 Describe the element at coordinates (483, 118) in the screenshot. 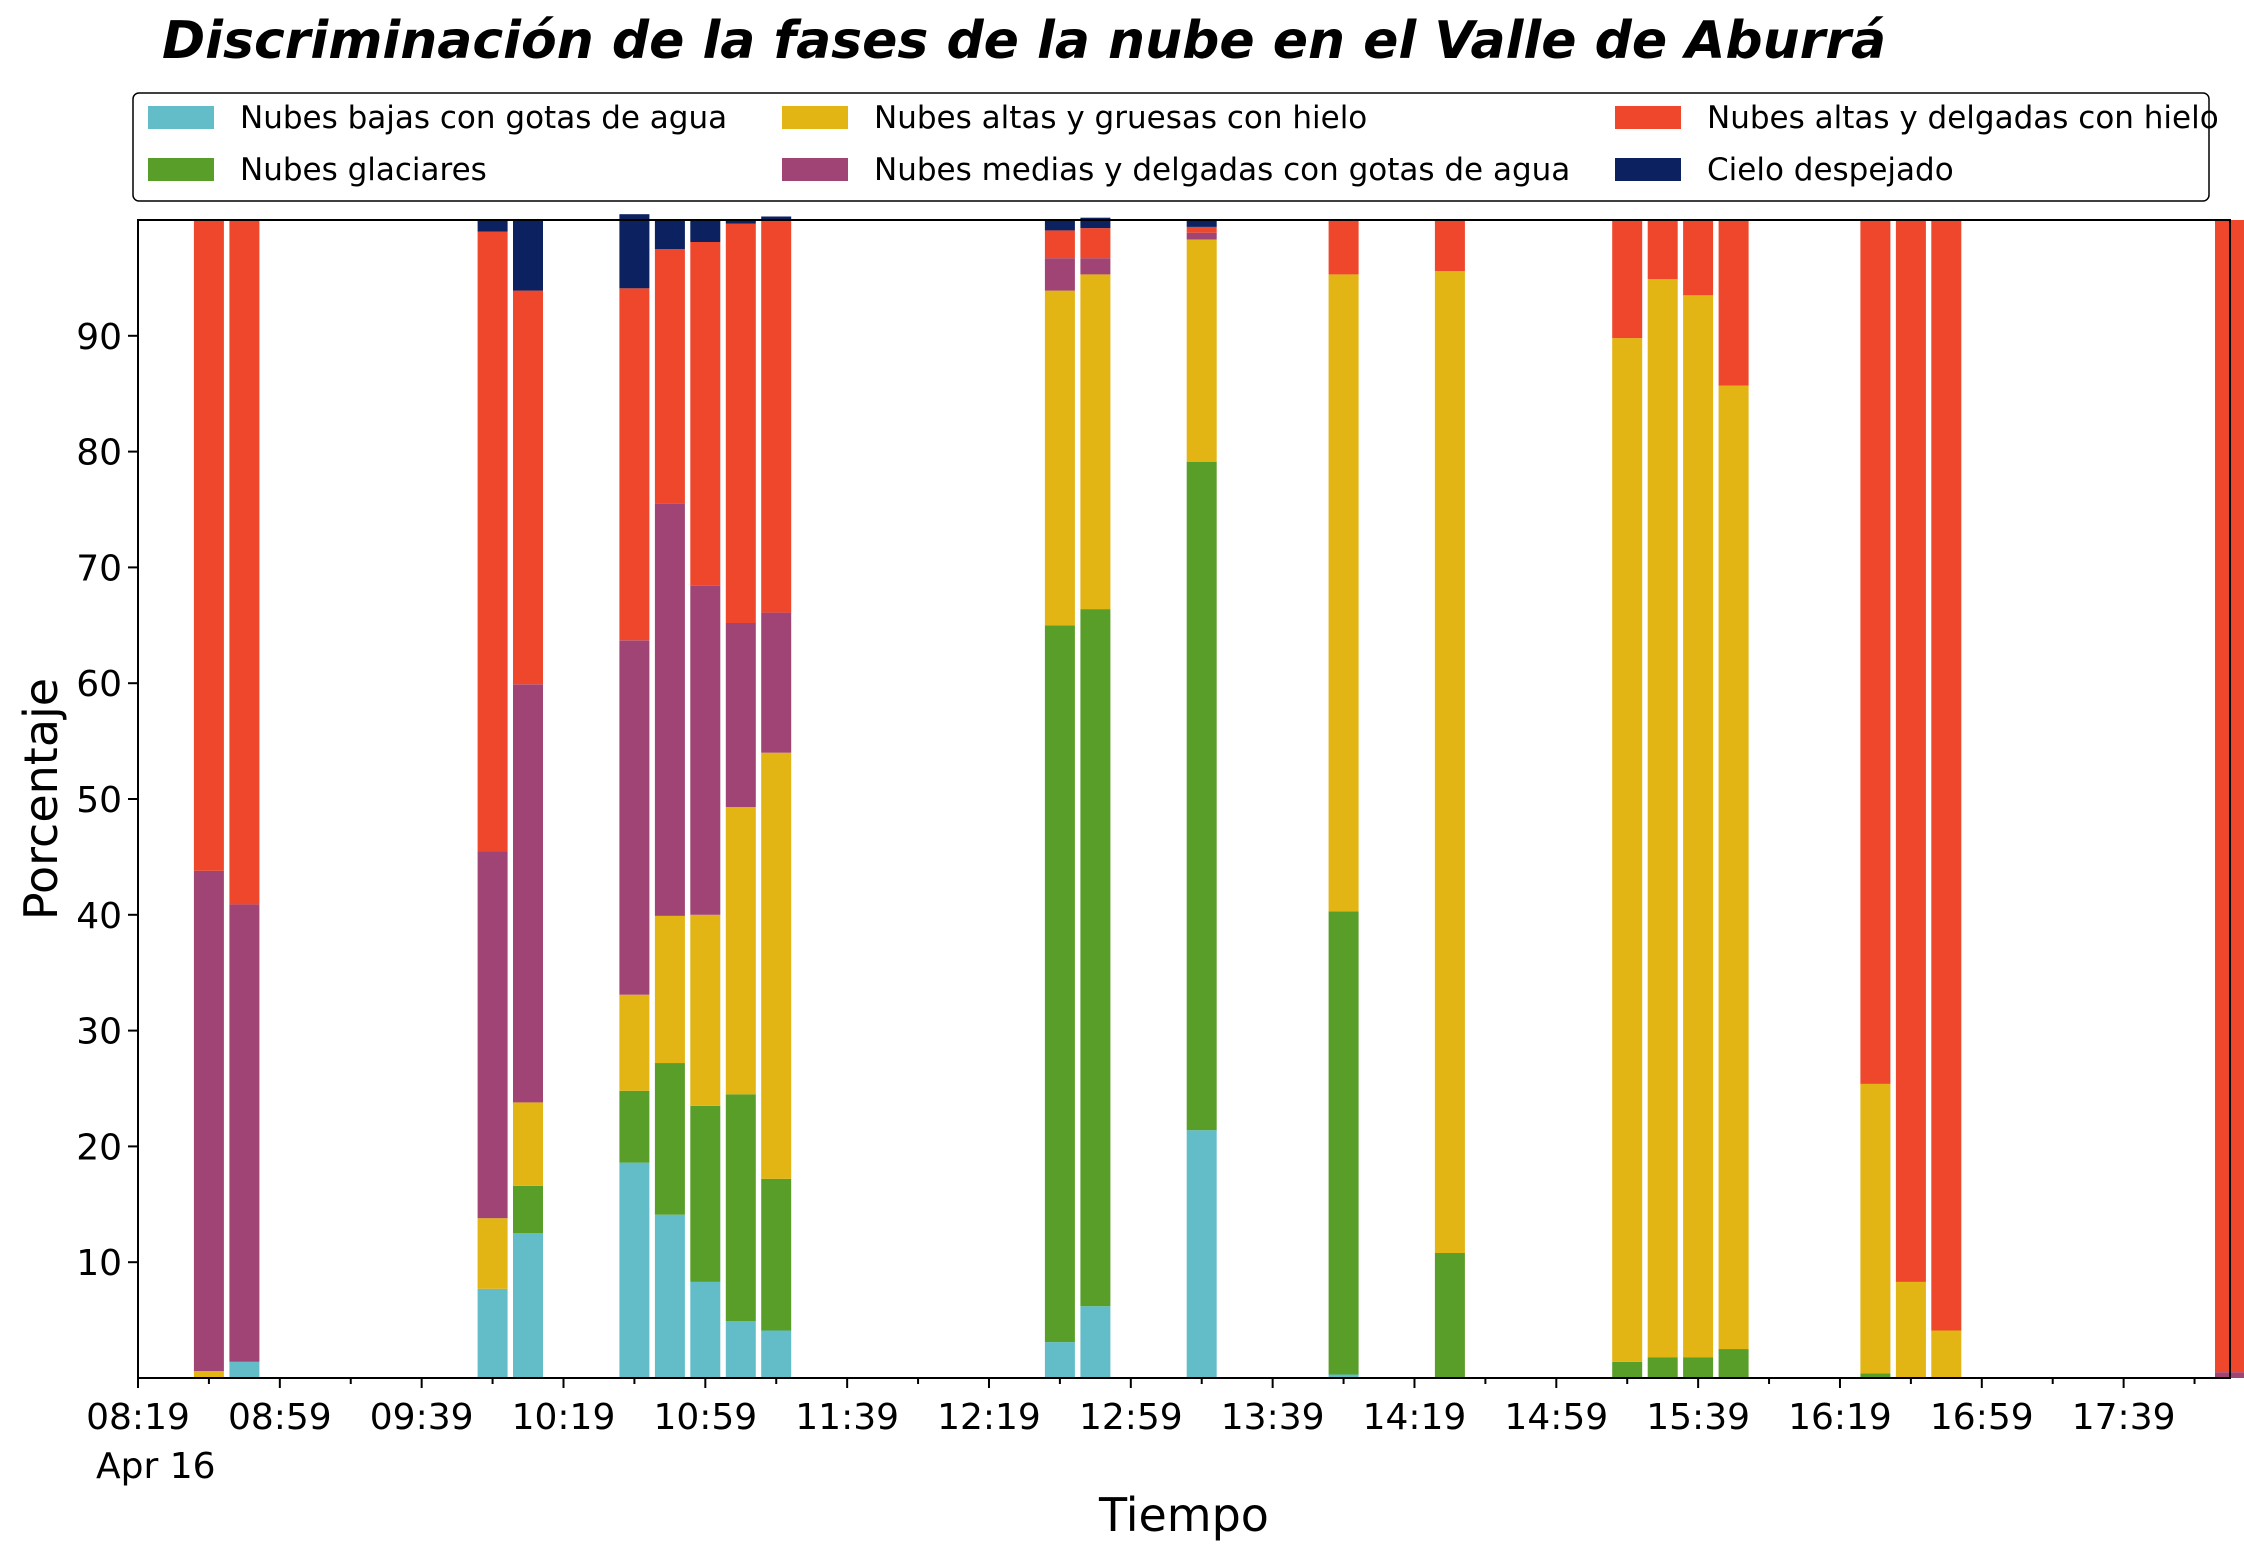

I see `legend-label: Nubes bajas con gotas de agua` at that location.